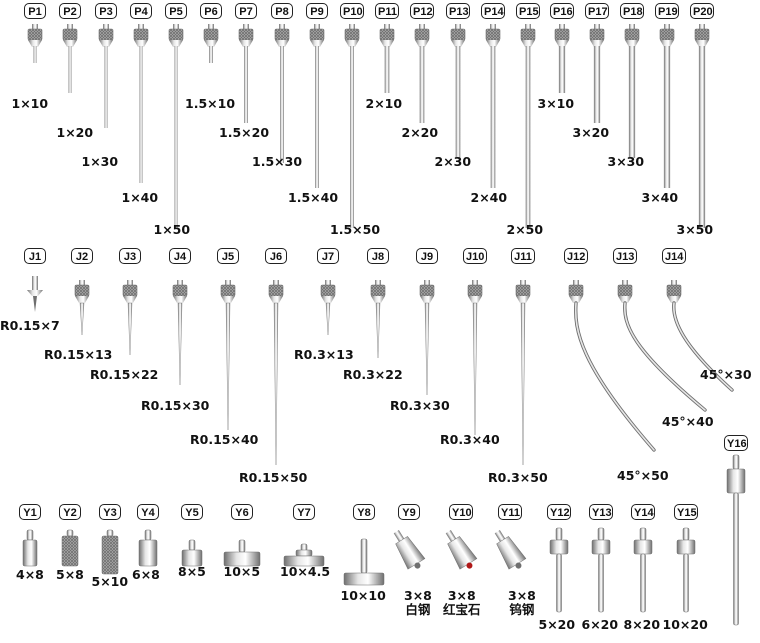 The width and height of the screenshot is (760, 643). I want to click on label-y6: 10×5, so click(242, 571).